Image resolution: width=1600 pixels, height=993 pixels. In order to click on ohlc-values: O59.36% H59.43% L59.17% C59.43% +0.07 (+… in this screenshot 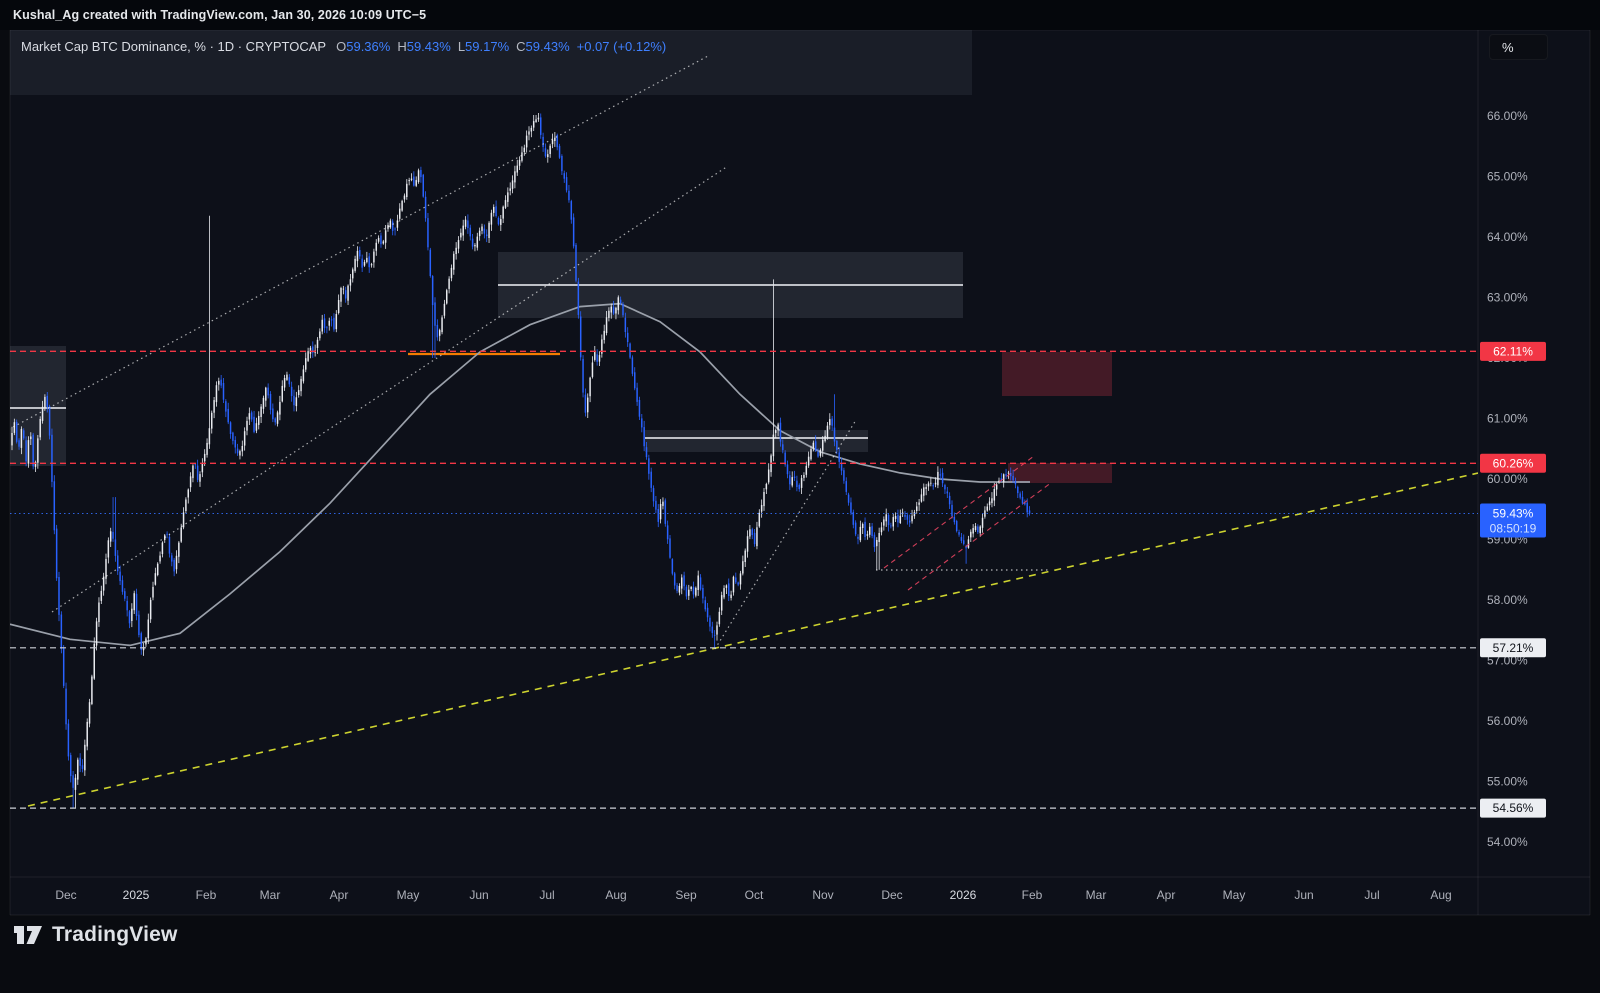, I will do `click(501, 46)`.